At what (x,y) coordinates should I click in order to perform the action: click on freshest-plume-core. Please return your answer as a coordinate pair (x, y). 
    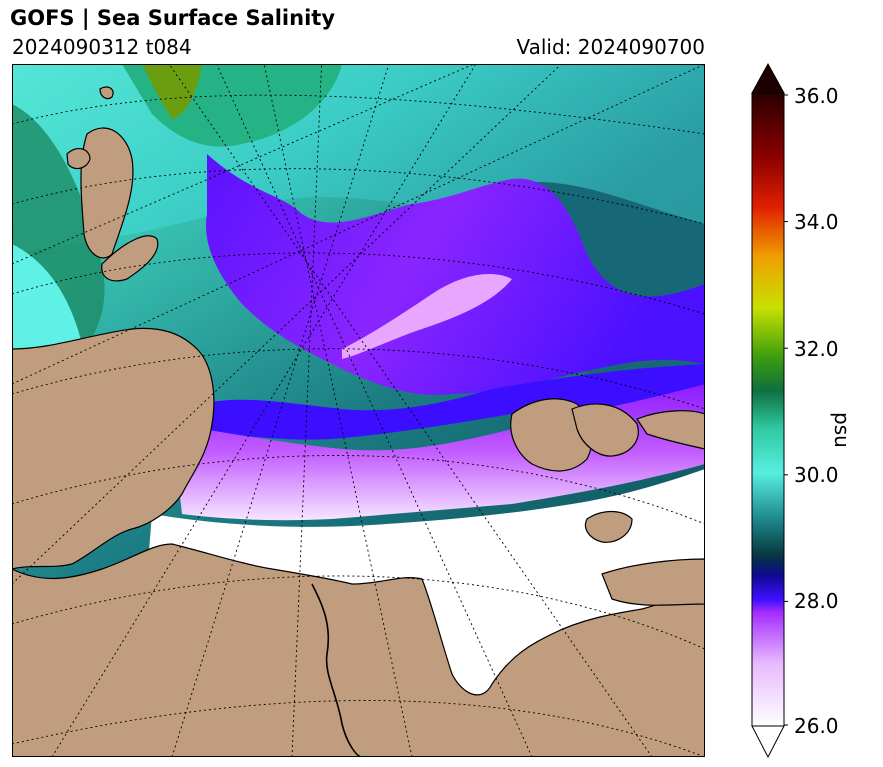
    Looking at the image, I should click on (427, 316).